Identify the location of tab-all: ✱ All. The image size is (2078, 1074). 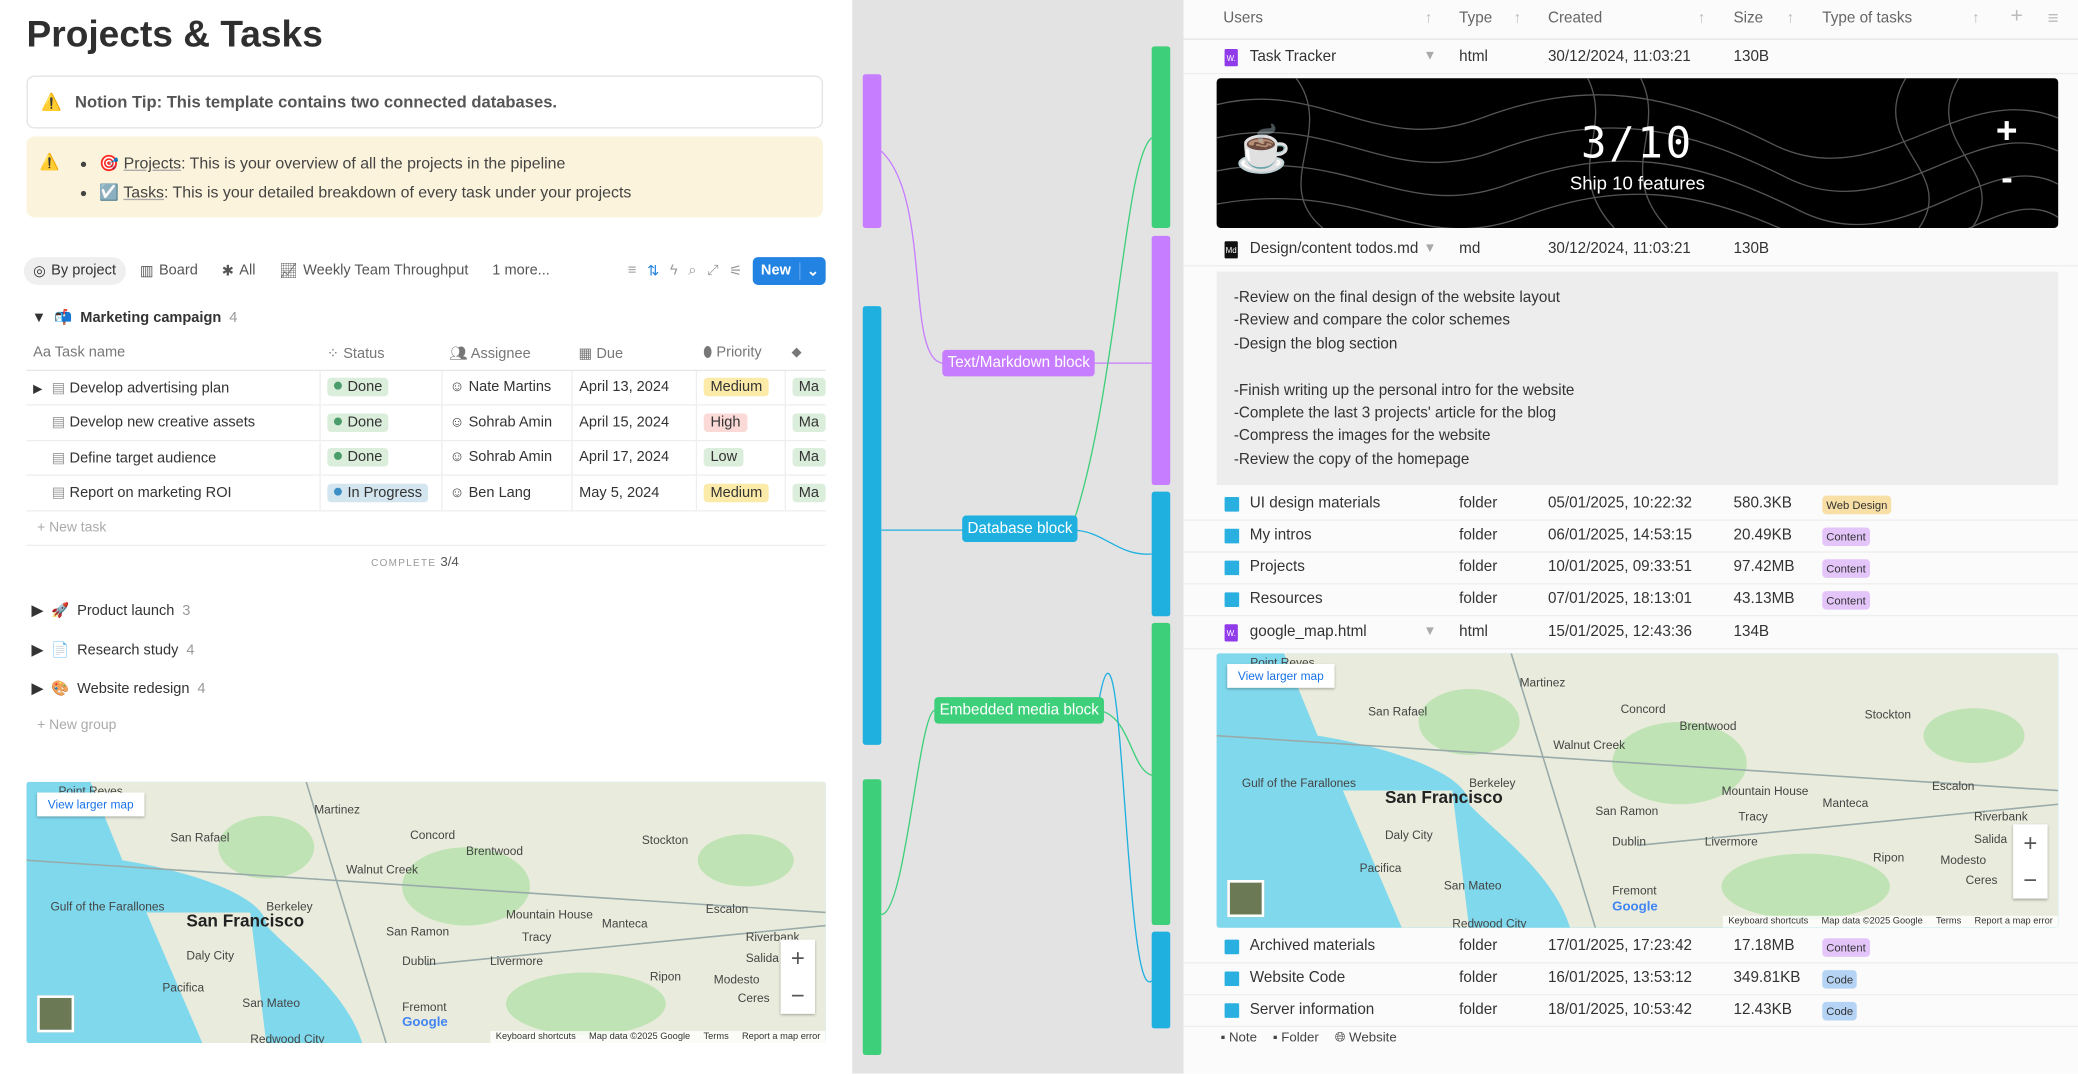
(238, 270).